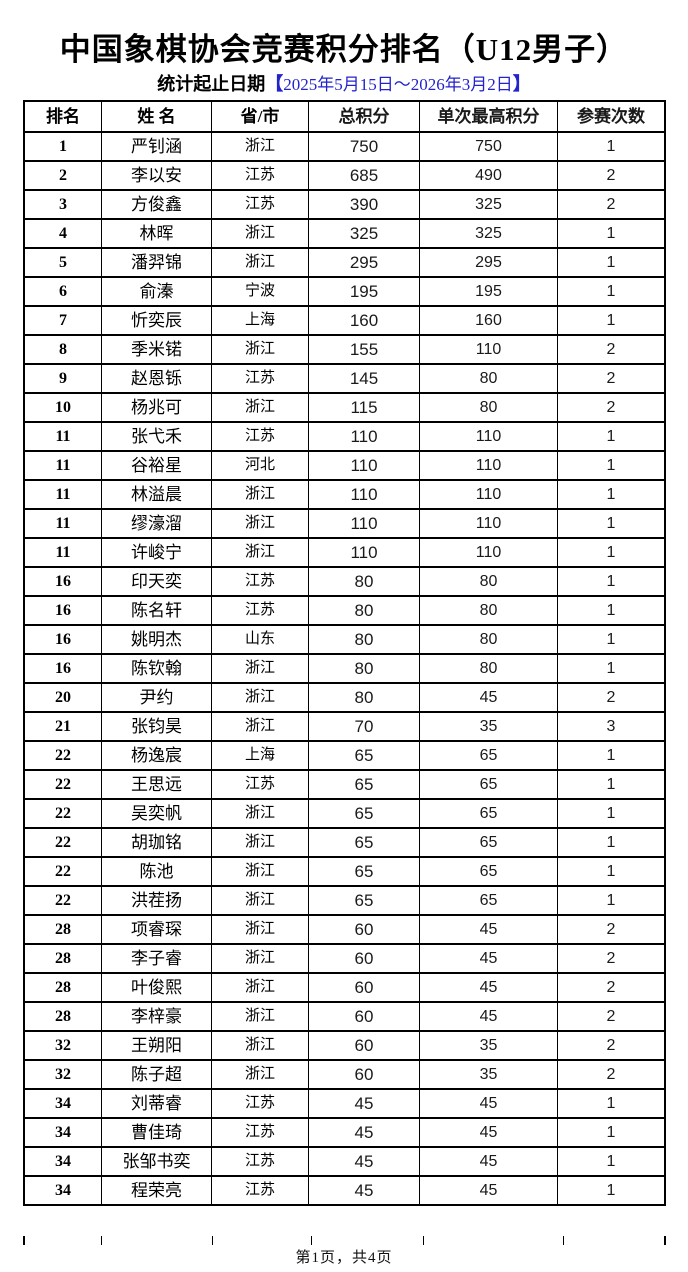  I want to click on header-appearances: 参赛次数, so click(610, 116).